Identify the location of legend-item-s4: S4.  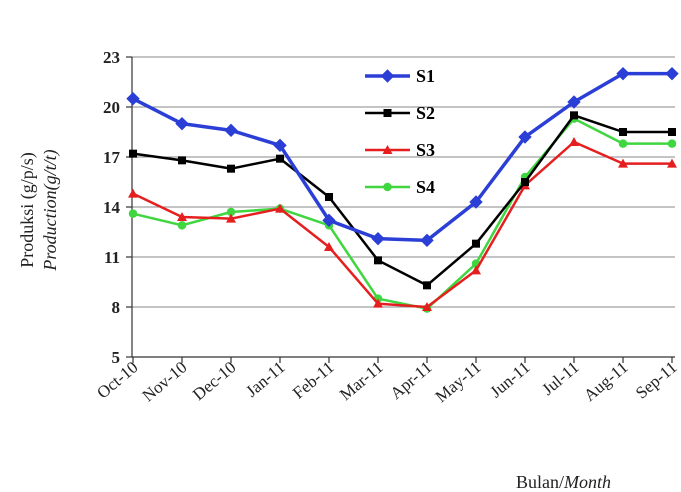
(400, 187).